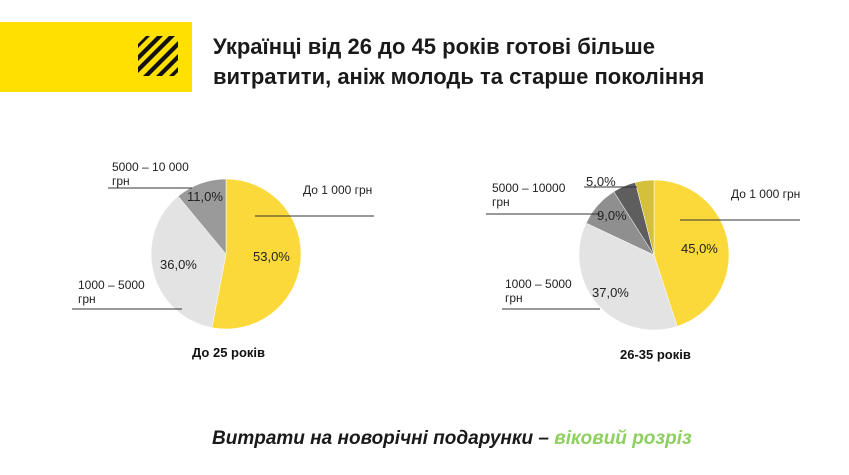  What do you see at coordinates (612, 215) in the screenshot?
I see `slice-value: 9,0%` at bounding box center [612, 215].